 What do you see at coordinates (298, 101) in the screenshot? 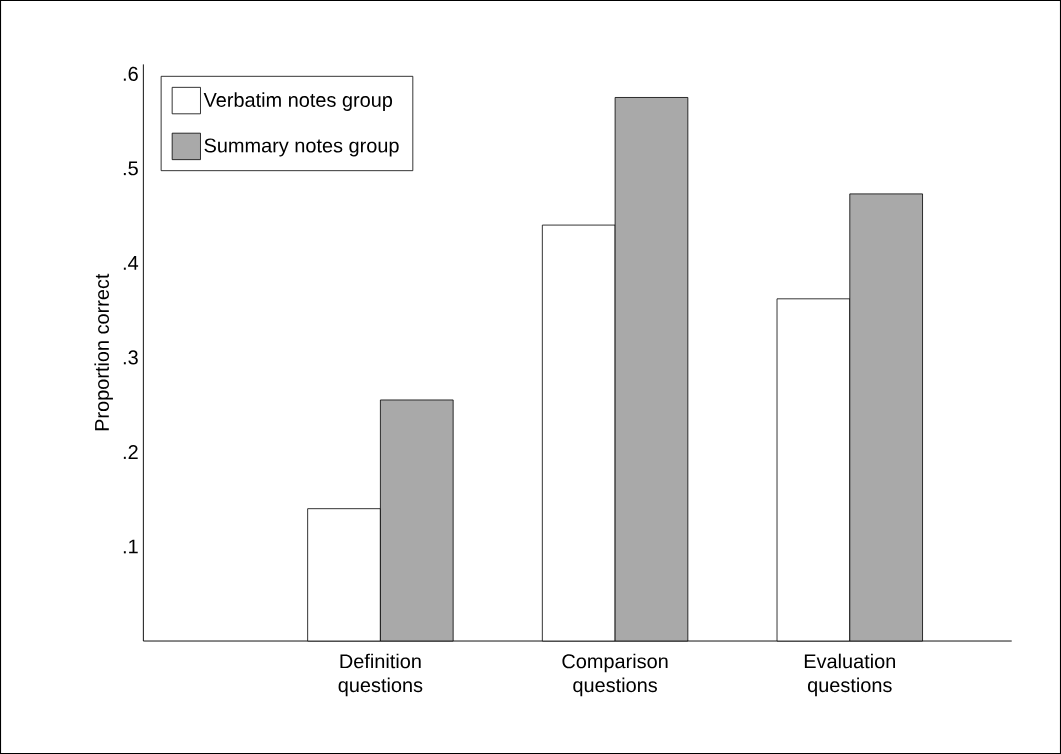
I see `legend-label: Verbatim notes group` at bounding box center [298, 101].